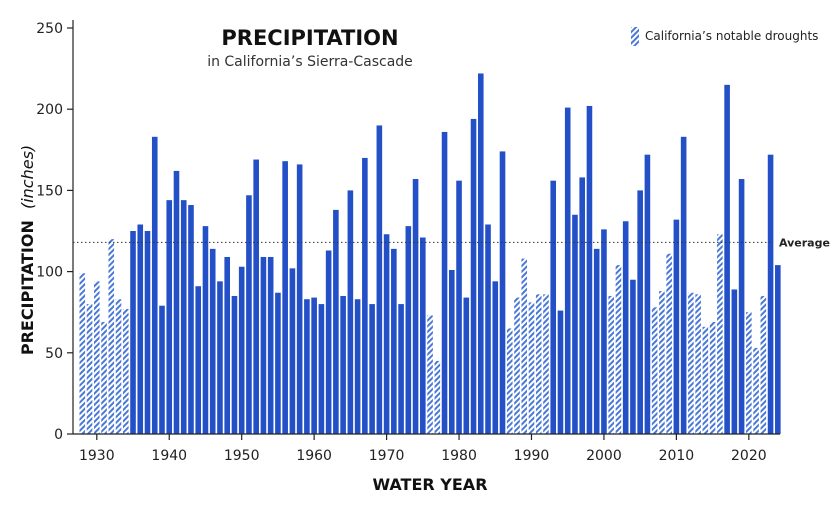 The image size is (836, 510). Describe the element at coordinates (731, 36) in the screenshot. I see `legend-label: California’s notable droughts` at that location.